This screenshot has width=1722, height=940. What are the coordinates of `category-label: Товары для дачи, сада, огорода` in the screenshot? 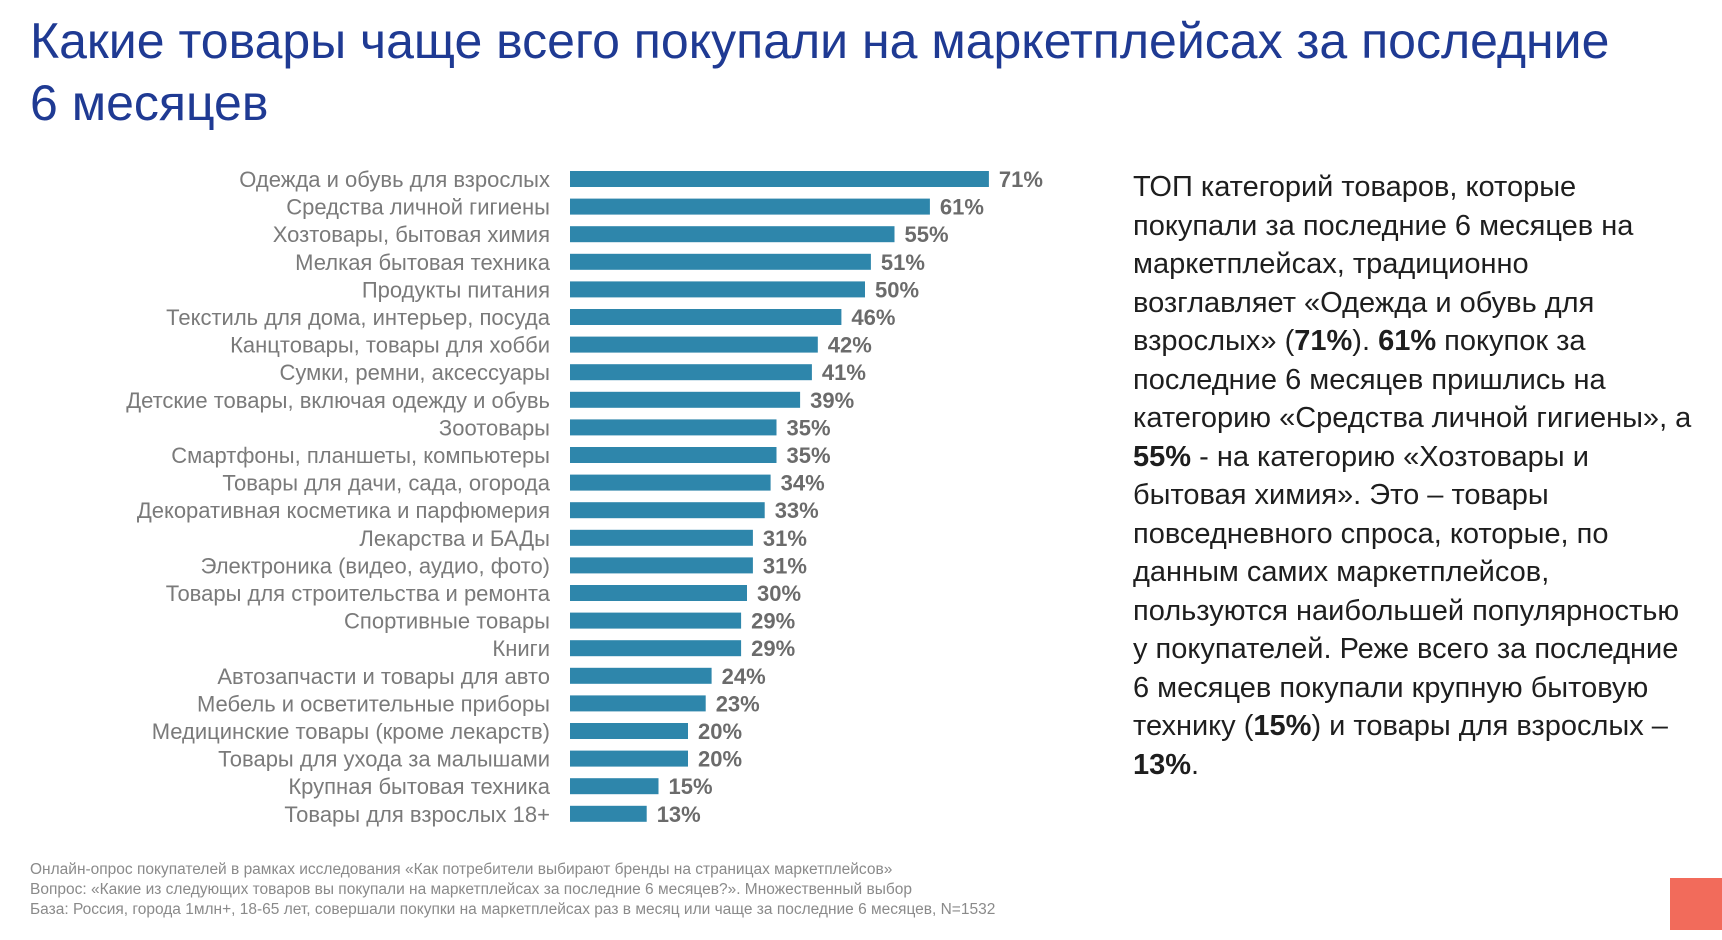 It's located at (386, 483).